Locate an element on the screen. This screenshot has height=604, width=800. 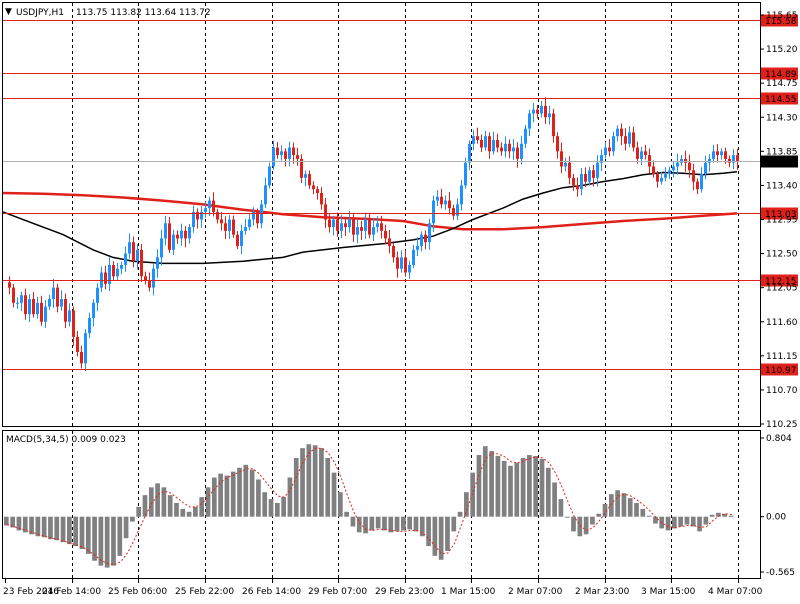
time-tick-label: 29 Feb 23:00 is located at coordinates (404, 592).